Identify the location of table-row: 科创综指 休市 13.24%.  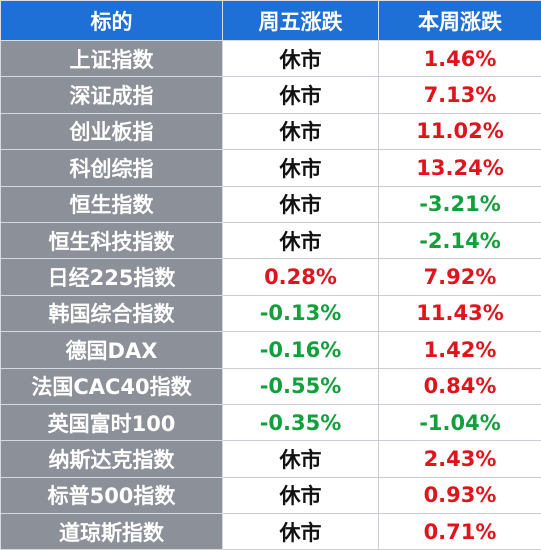
(270, 168).